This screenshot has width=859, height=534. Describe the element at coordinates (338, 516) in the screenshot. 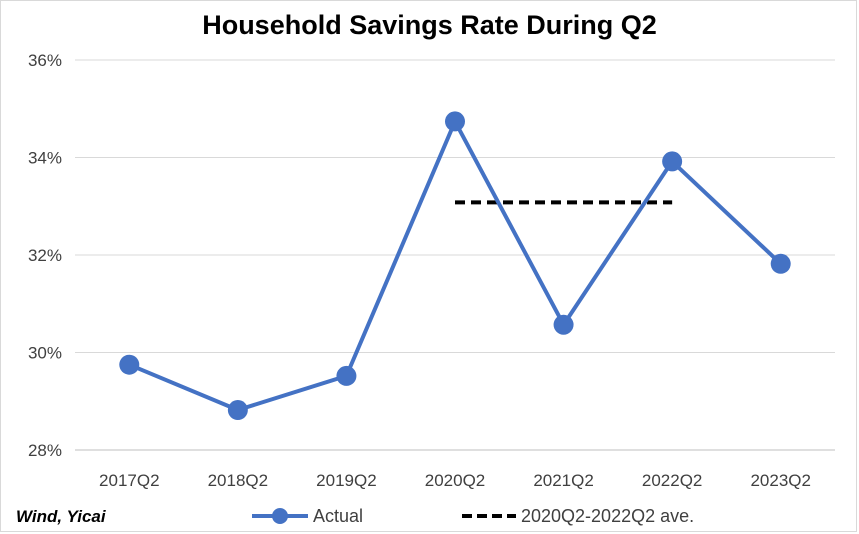

I see `legend-label-actual: Actual` at that location.